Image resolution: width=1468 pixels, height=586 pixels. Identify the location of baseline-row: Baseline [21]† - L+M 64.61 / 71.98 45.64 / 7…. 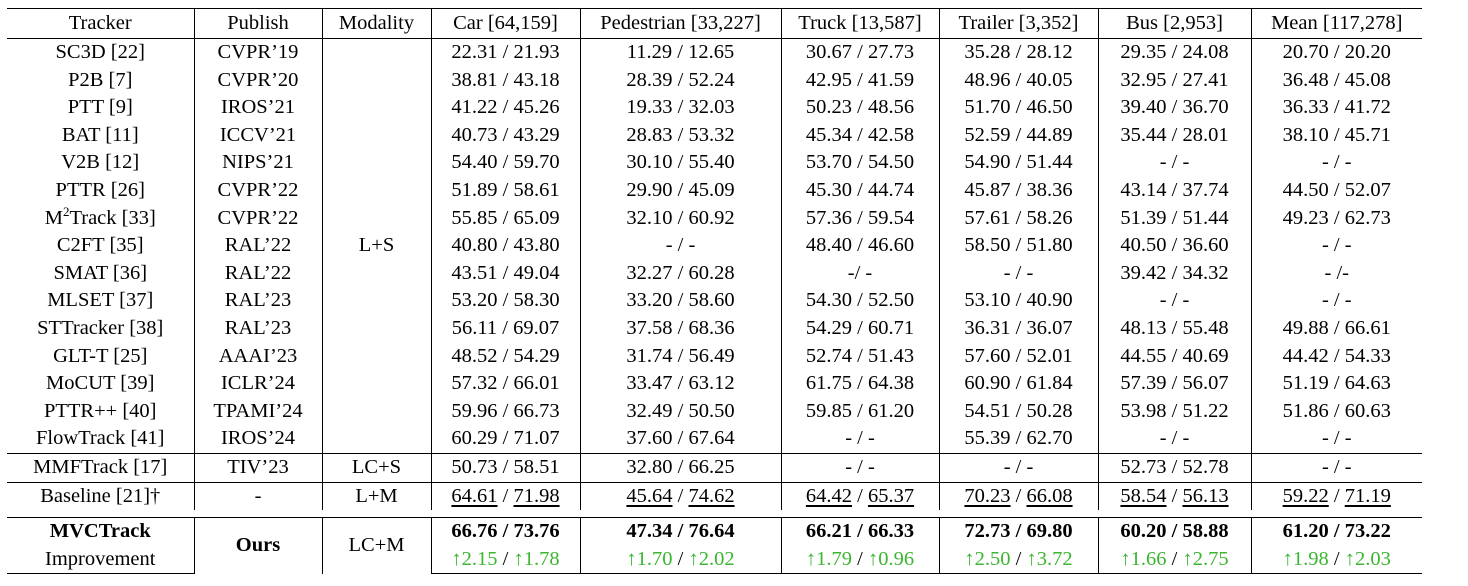
(714, 496).